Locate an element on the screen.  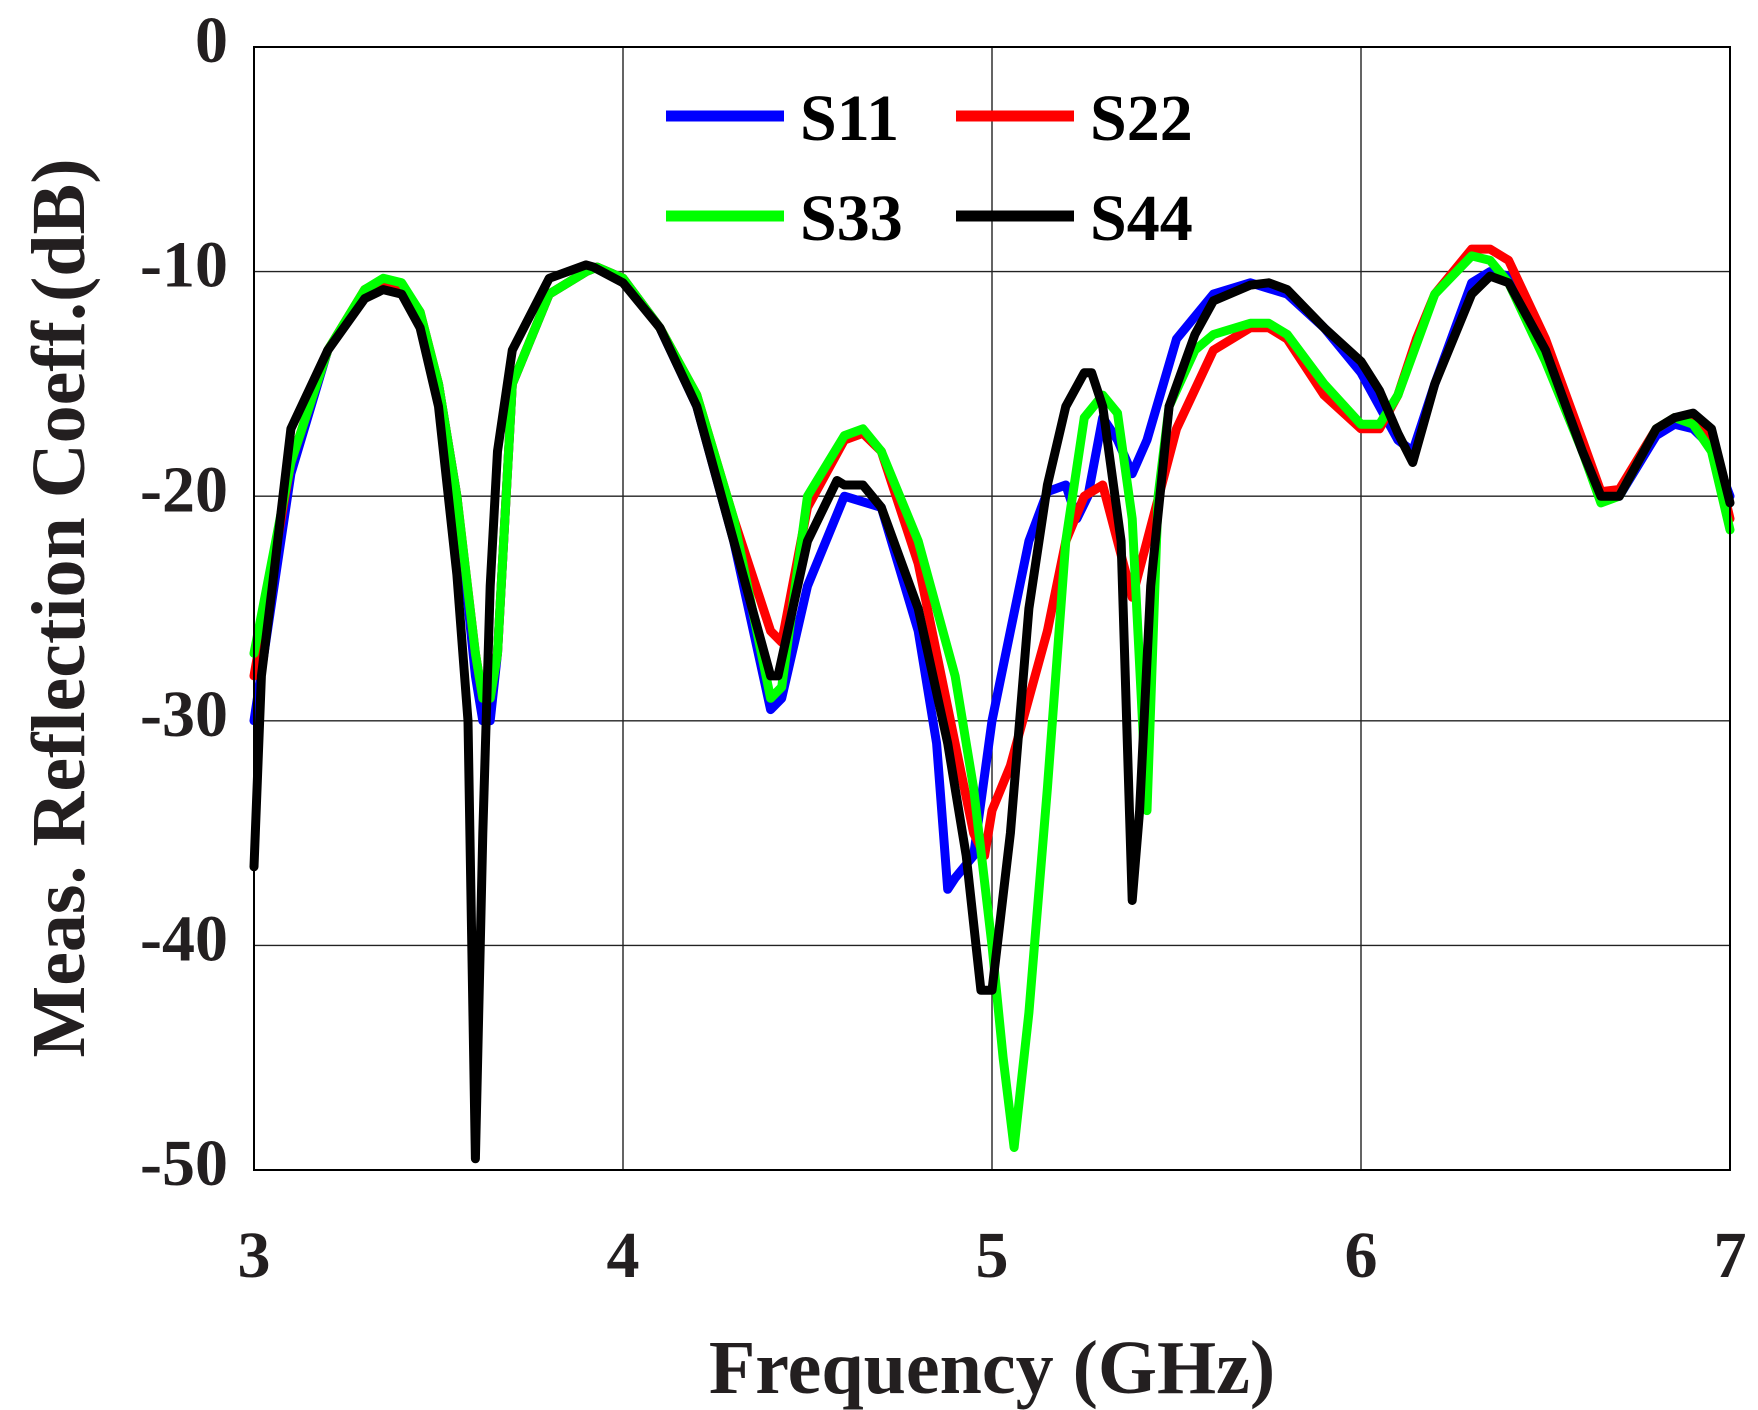
legend-label-s22: S22 is located at coordinates (1141, 118).